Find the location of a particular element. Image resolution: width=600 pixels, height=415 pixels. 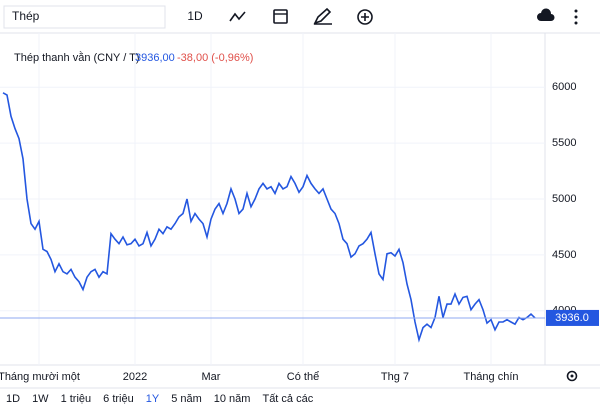

interval-button: 1D is located at coordinates (195, 16).